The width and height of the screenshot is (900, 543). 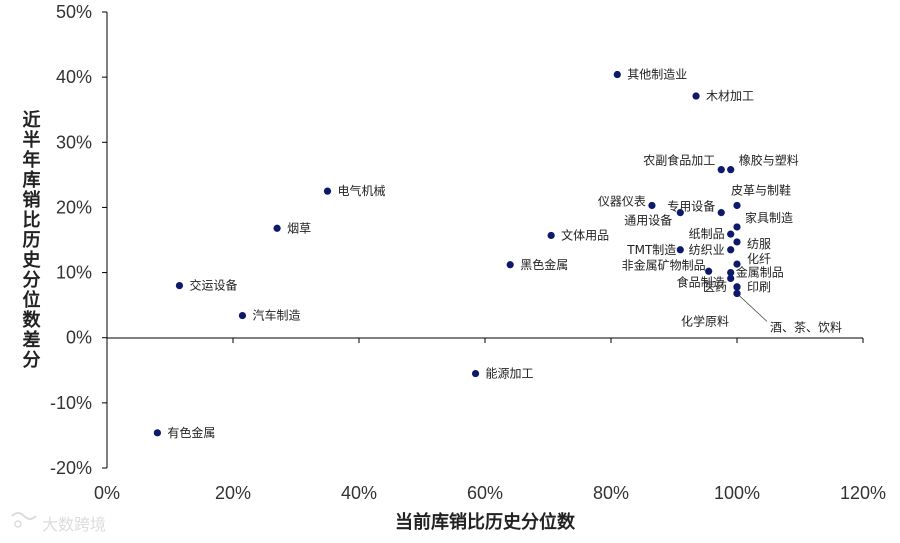 What do you see at coordinates (622, 201) in the screenshot?
I see `data-label: 仪器仪表` at bounding box center [622, 201].